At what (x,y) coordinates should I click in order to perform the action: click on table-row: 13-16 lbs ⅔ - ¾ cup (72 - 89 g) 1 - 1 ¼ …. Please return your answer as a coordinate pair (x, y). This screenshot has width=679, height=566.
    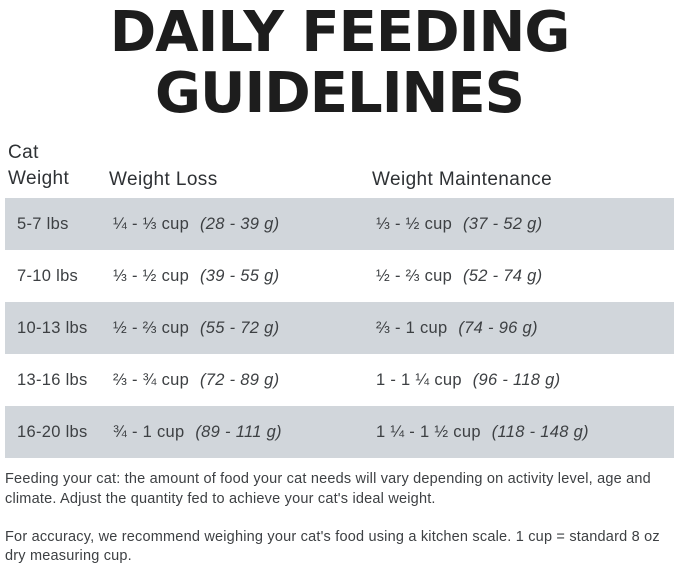
    Looking at the image, I should click on (339, 380).